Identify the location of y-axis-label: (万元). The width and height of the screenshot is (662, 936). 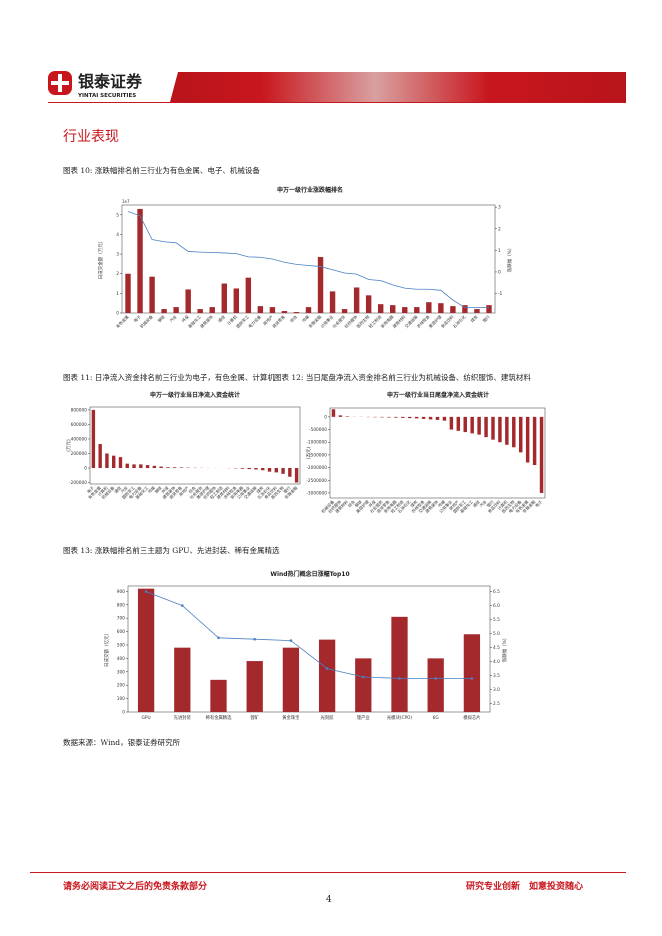
(309, 453).